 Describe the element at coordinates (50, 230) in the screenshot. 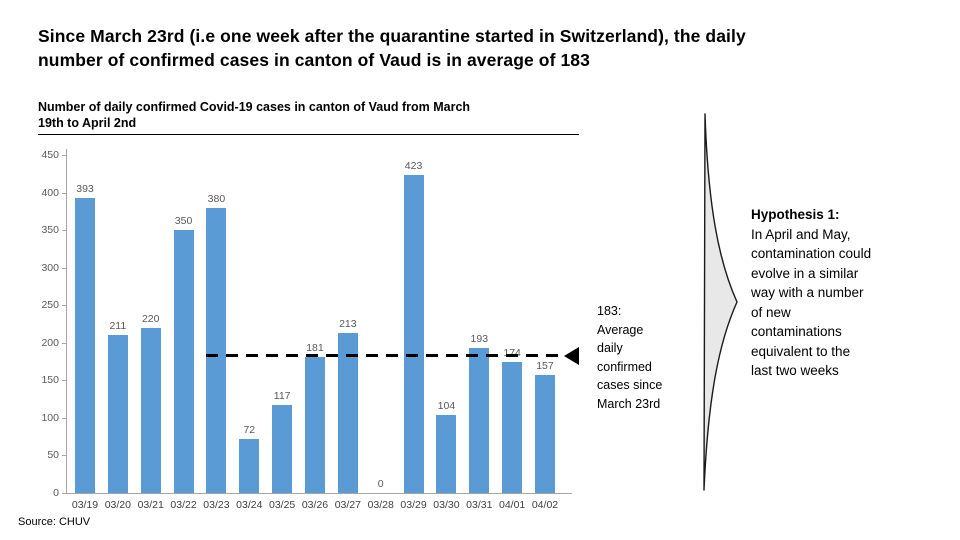

I see `y-tick-label: 350` at that location.